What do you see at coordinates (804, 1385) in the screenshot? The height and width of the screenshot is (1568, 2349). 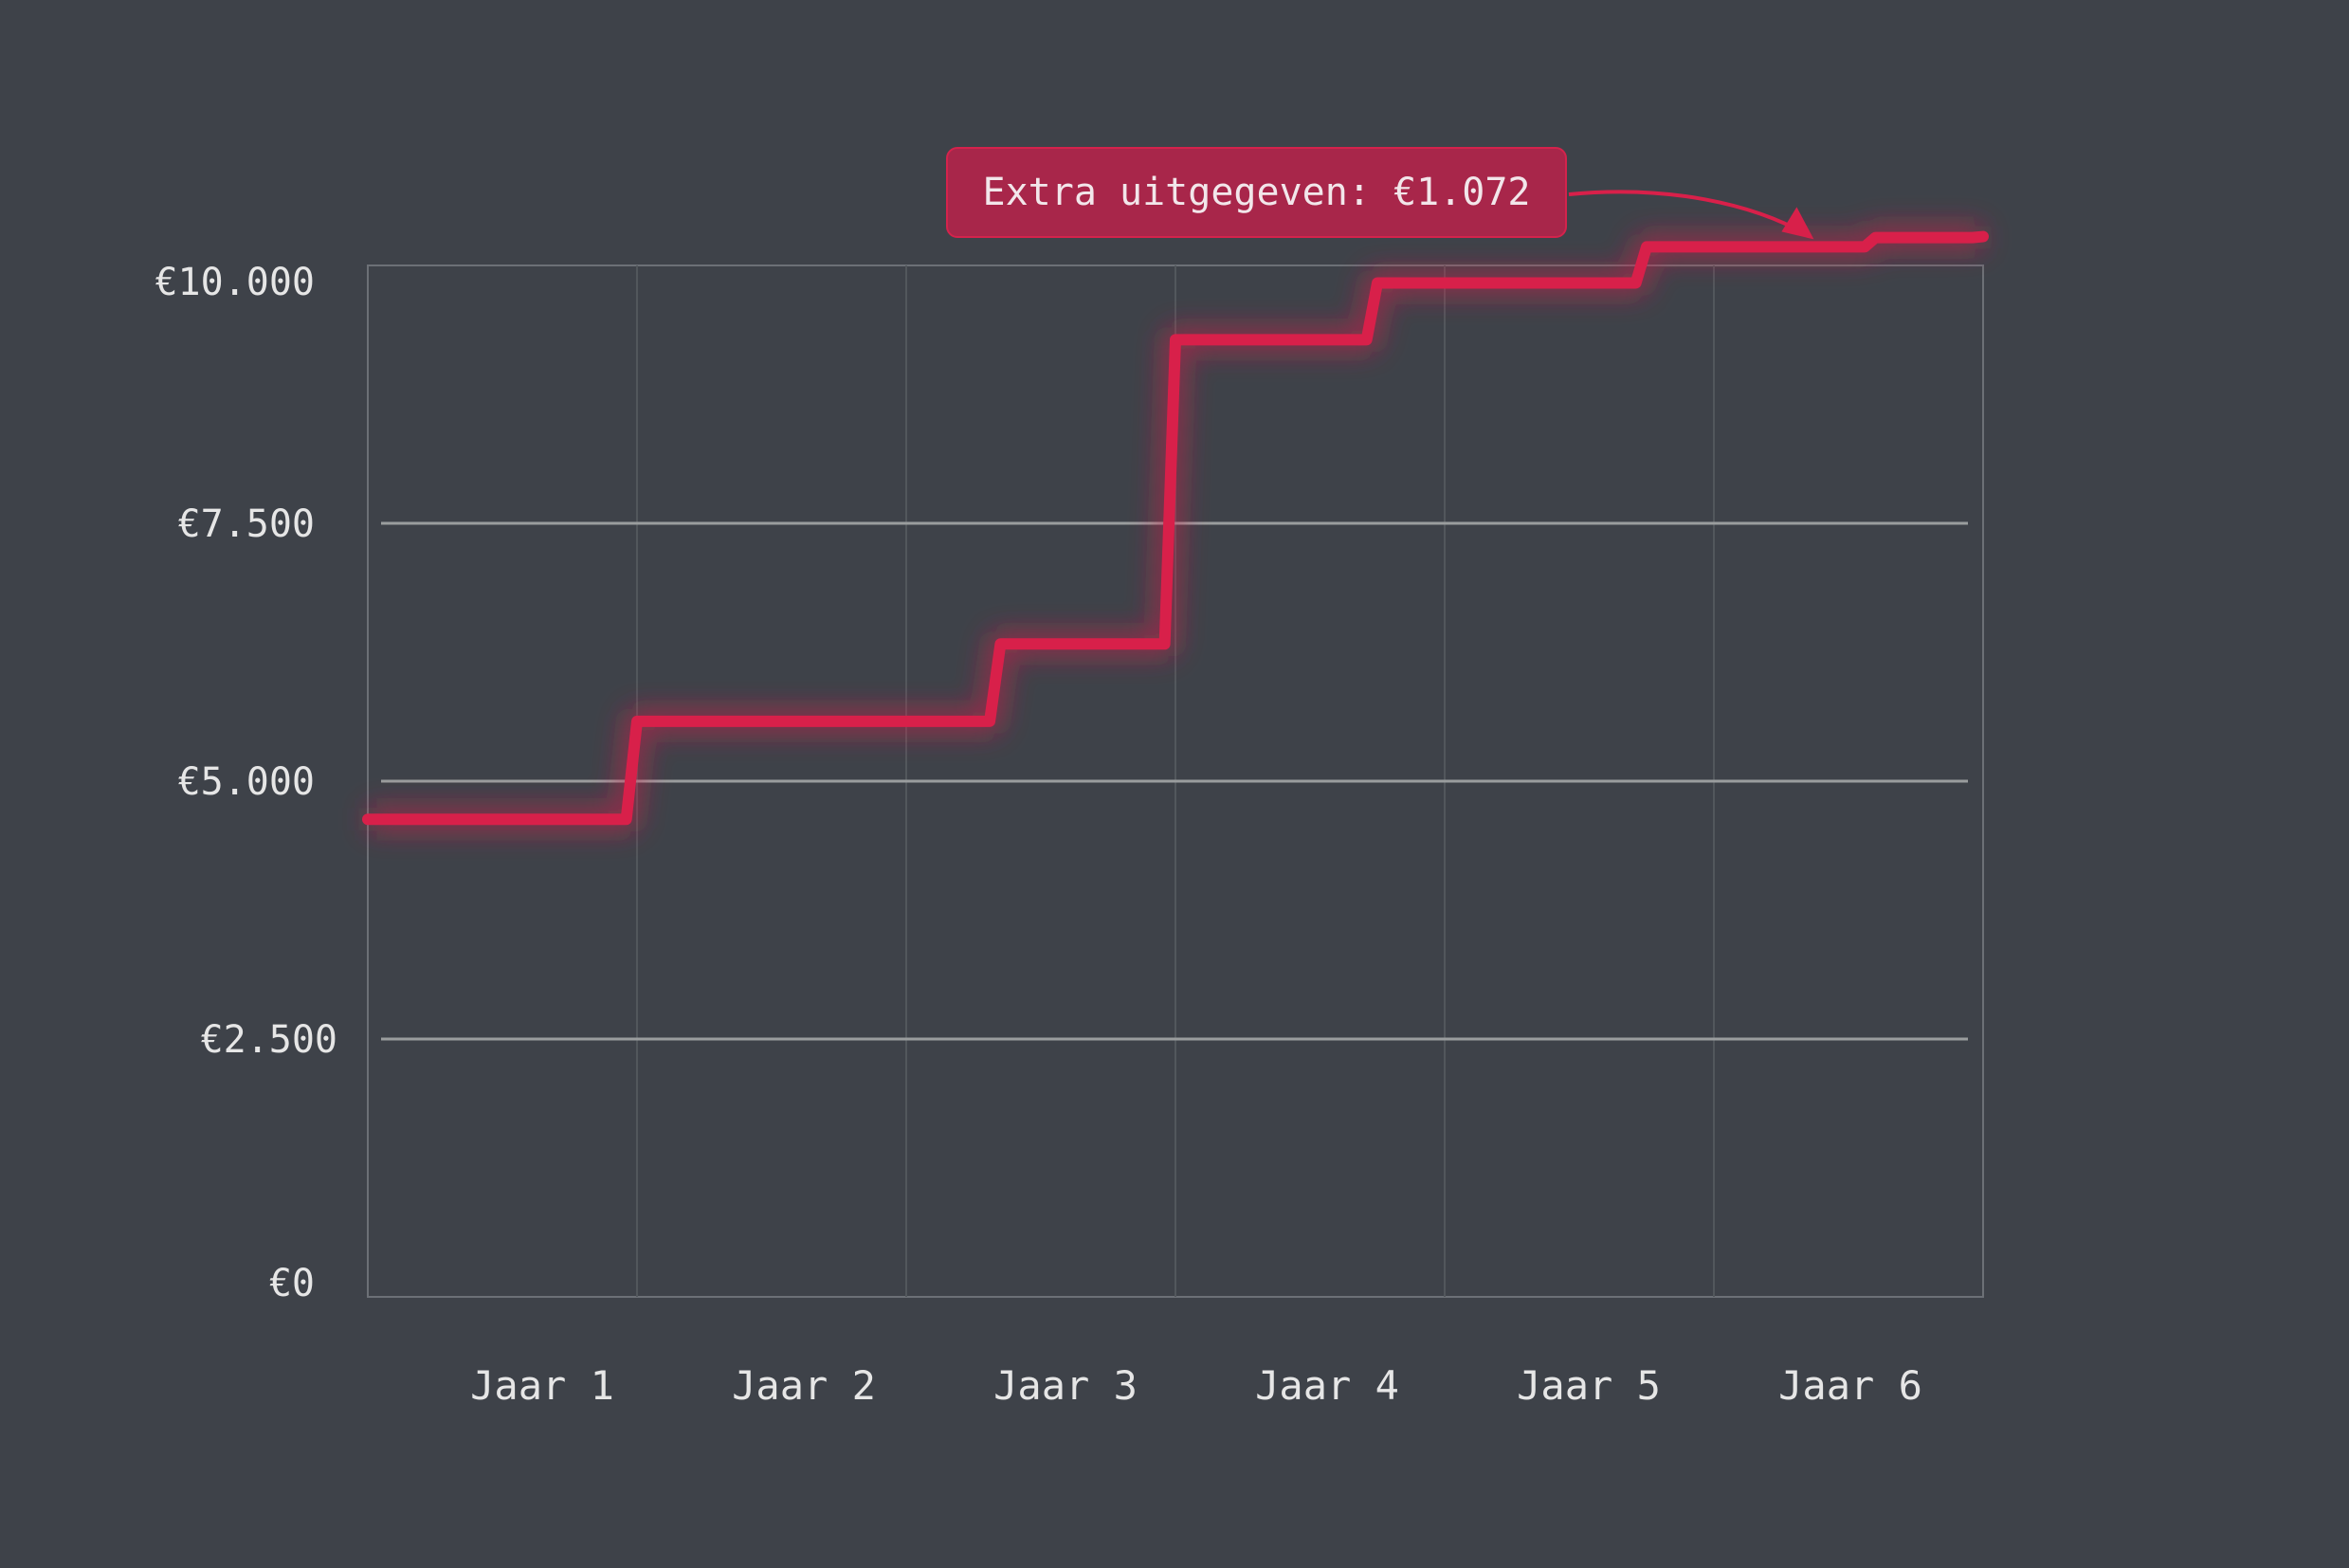 I see `x-tick-label: Jaar 2` at bounding box center [804, 1385].